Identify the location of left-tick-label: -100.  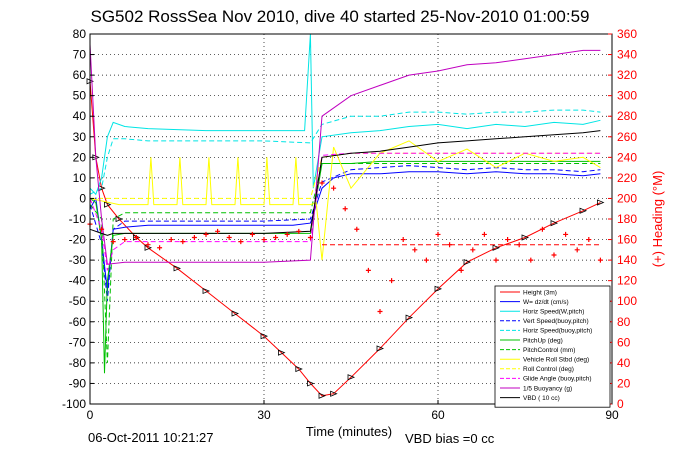
(74, 404).